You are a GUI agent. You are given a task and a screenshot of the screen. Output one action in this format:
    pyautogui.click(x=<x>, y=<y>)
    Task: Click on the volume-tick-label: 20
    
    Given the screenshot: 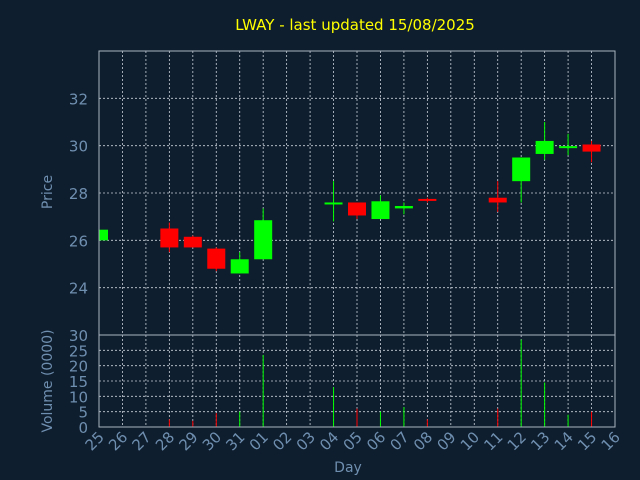 What is the action you would take?
    pyautogui.click(x=78, y=367)
    